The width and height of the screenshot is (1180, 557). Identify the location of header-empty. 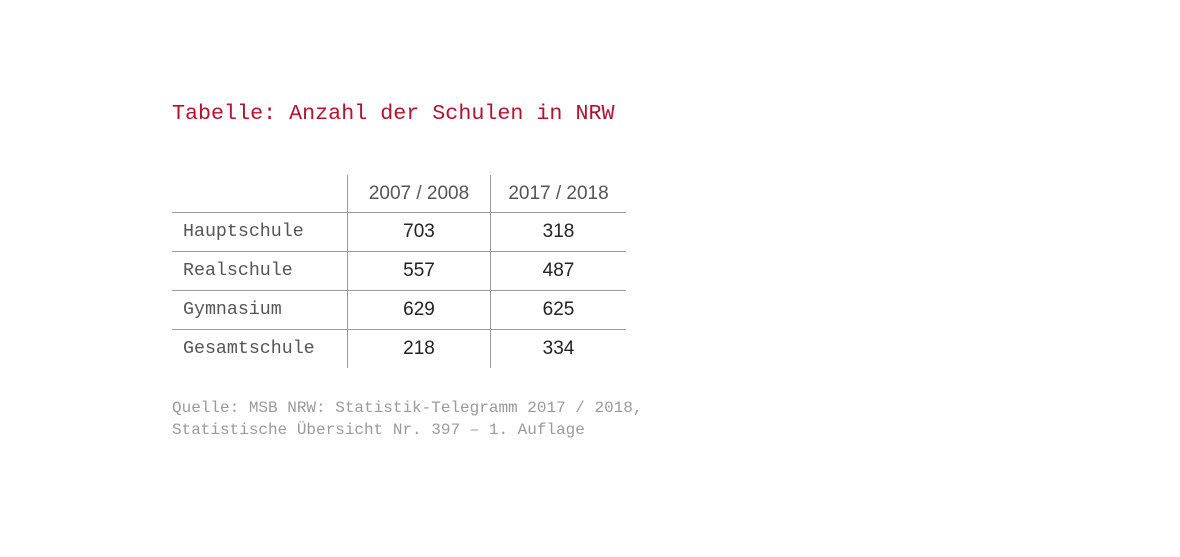
(260, 194).